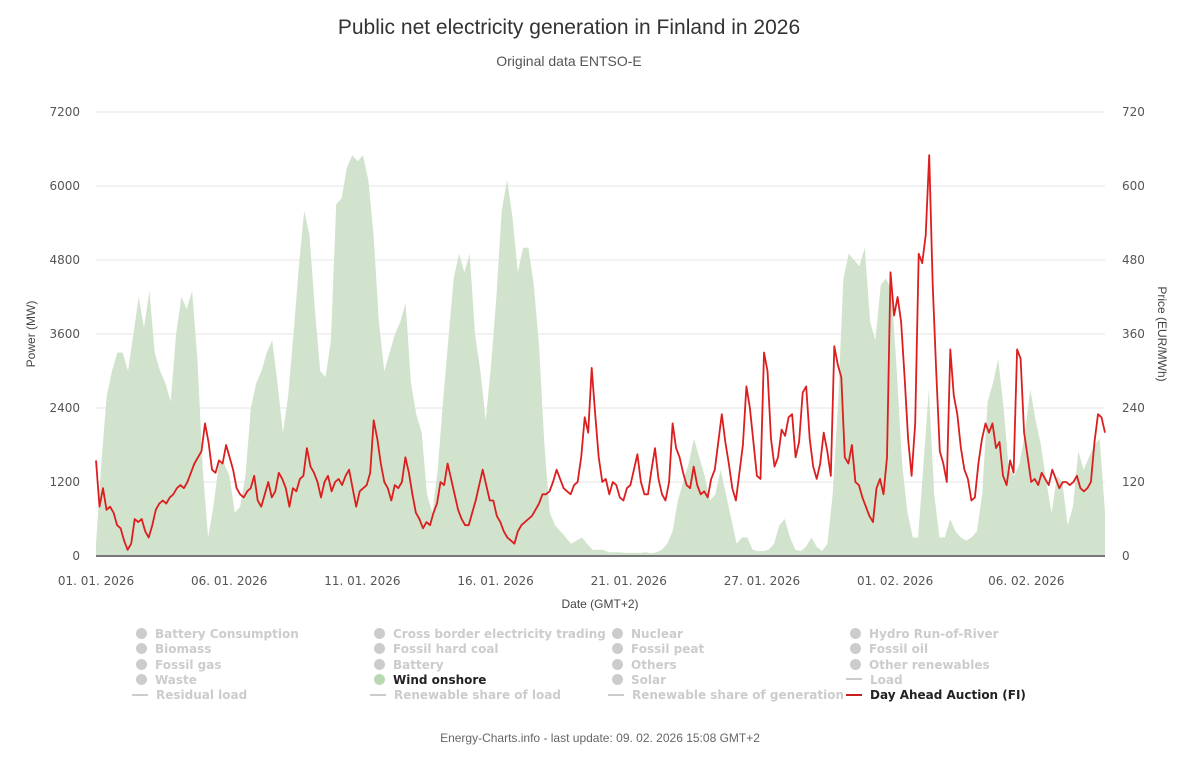  I want to click on legend-label: Waste, so click(176, 679).